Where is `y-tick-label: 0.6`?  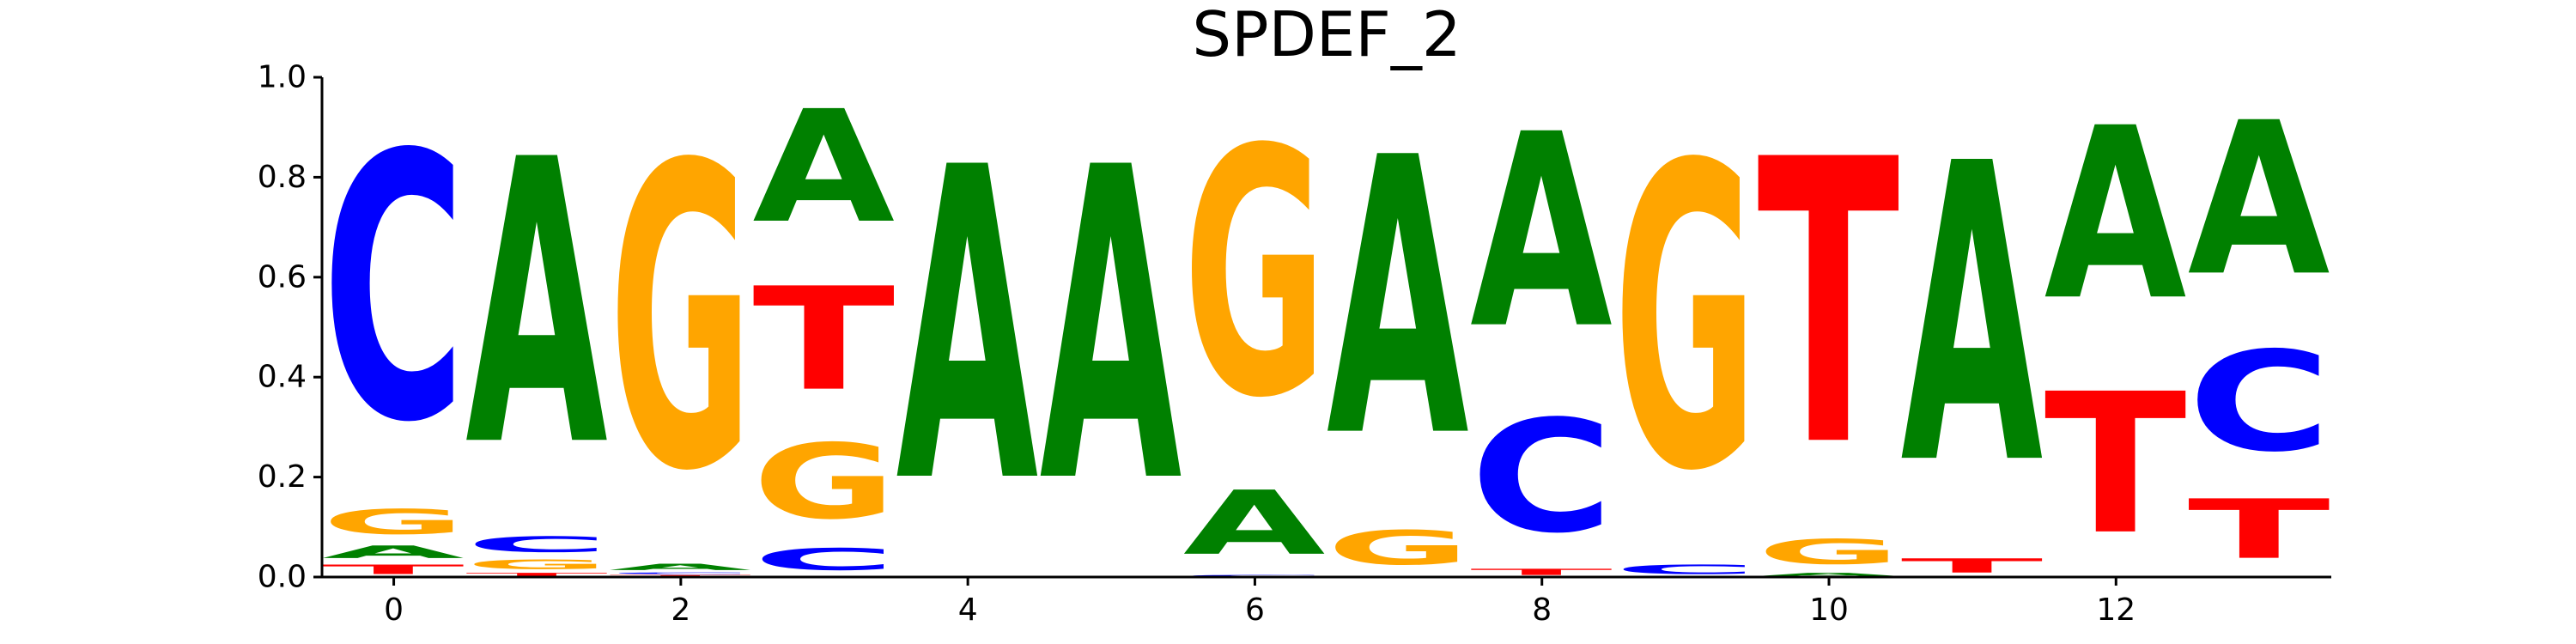
y-tick-label: 0.6 is located at coordinates (282, 277).